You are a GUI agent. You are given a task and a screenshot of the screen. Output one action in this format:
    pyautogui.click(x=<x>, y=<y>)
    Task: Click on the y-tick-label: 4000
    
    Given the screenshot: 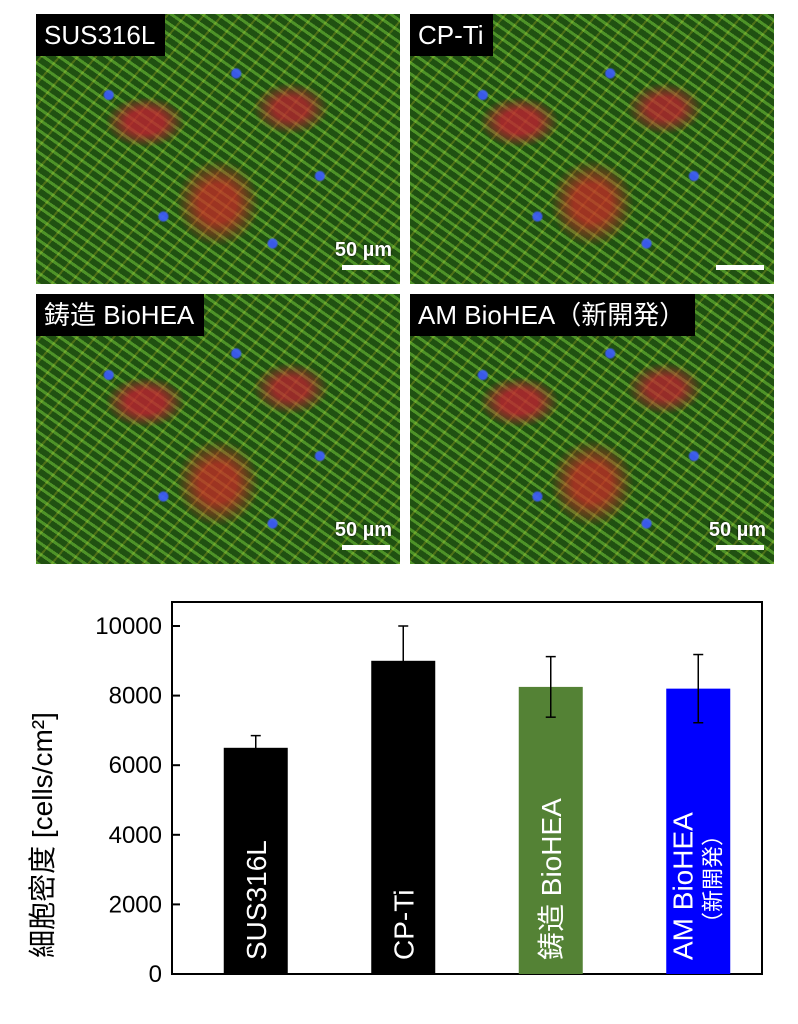 What is the action you would take?
    pyautogui.click(x=135, y=835)
    